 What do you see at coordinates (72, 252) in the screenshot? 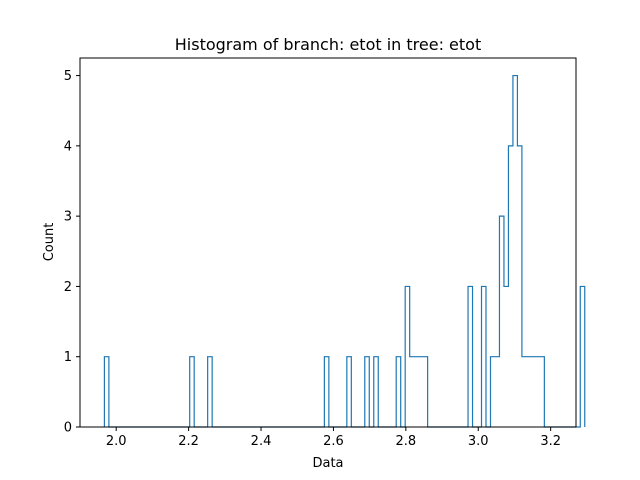
I see `y-axis: 0 1 2 3 4 5` at bounding box center [72, 252].